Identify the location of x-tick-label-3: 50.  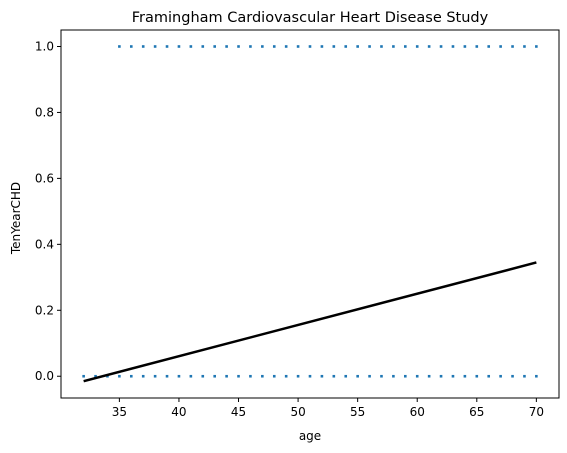
(297, 412).